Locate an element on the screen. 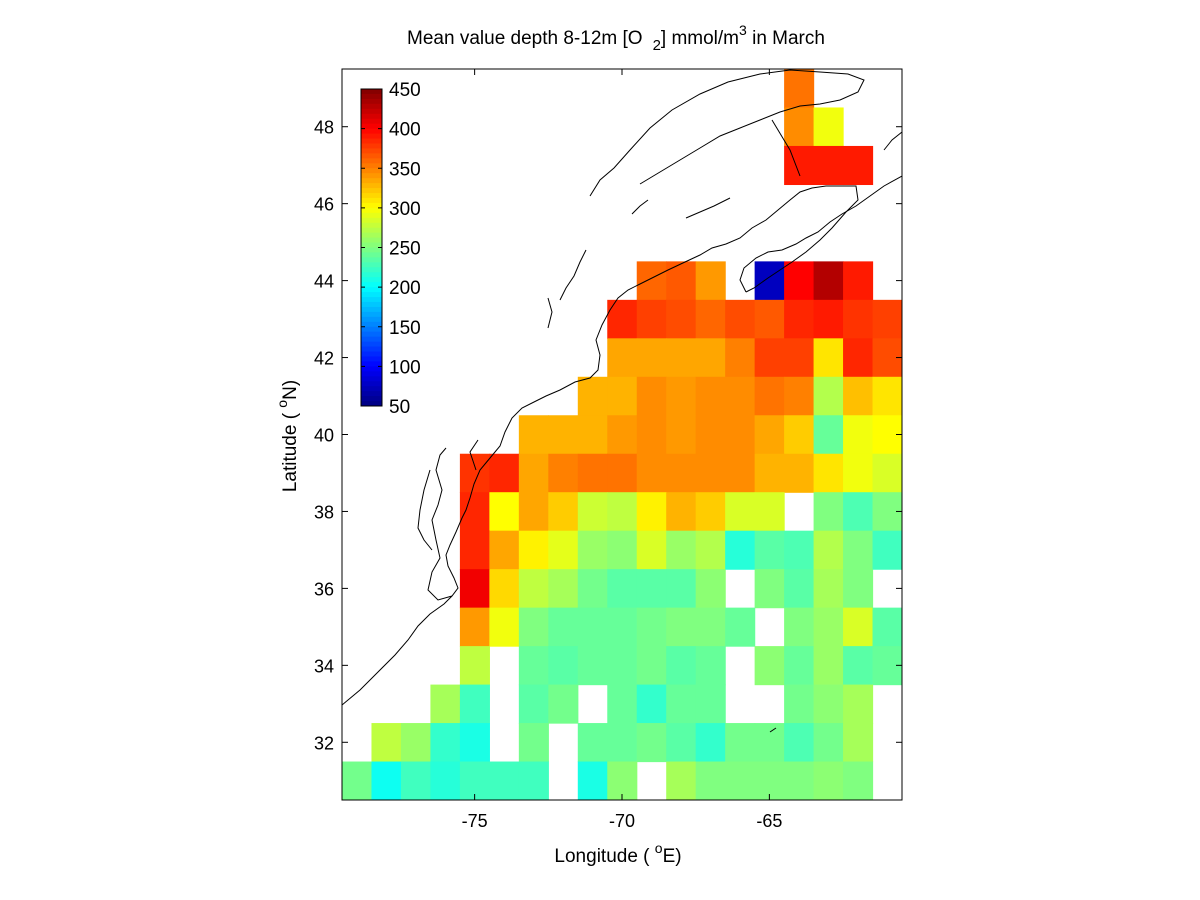 Image resolution: width=1200 pixels, height=900 pixels. colorbar-tick-label: 450 is located at coordinates (405, 90).